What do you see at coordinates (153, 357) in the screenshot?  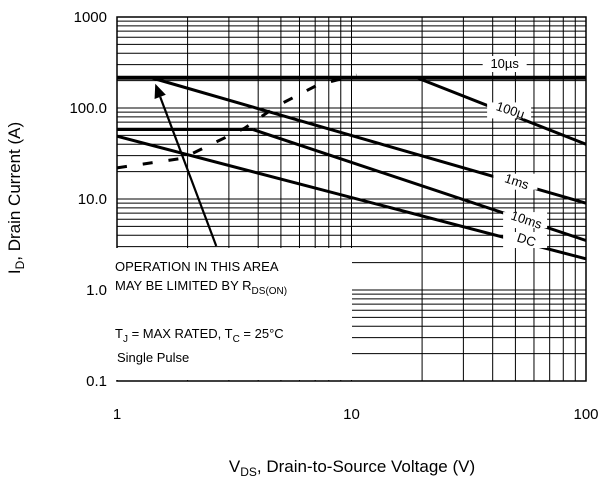 I see `single-pulse-note: Single Pulse` at bounding box center [153, 357].